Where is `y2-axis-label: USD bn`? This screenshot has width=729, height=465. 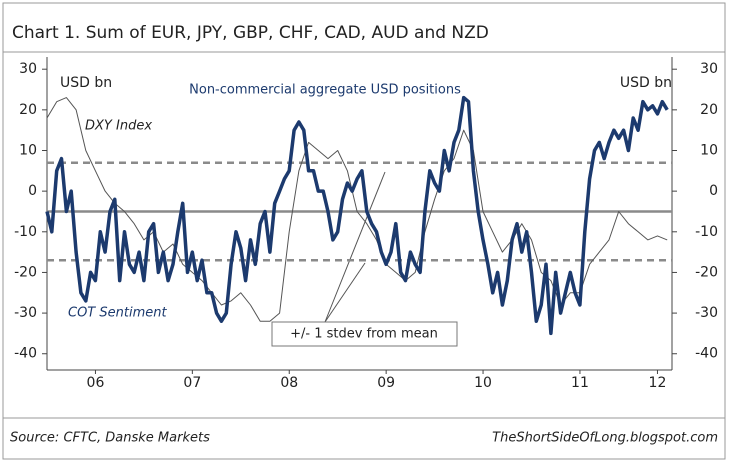 y2-axis-label: USD bn is located at coordinates (646, 83).